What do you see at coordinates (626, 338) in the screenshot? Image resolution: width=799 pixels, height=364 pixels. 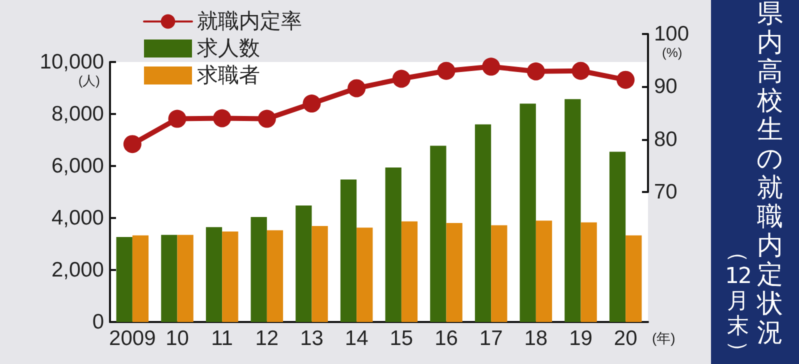 I see `x-tick-label: 20` at bounding box center [626, 338].